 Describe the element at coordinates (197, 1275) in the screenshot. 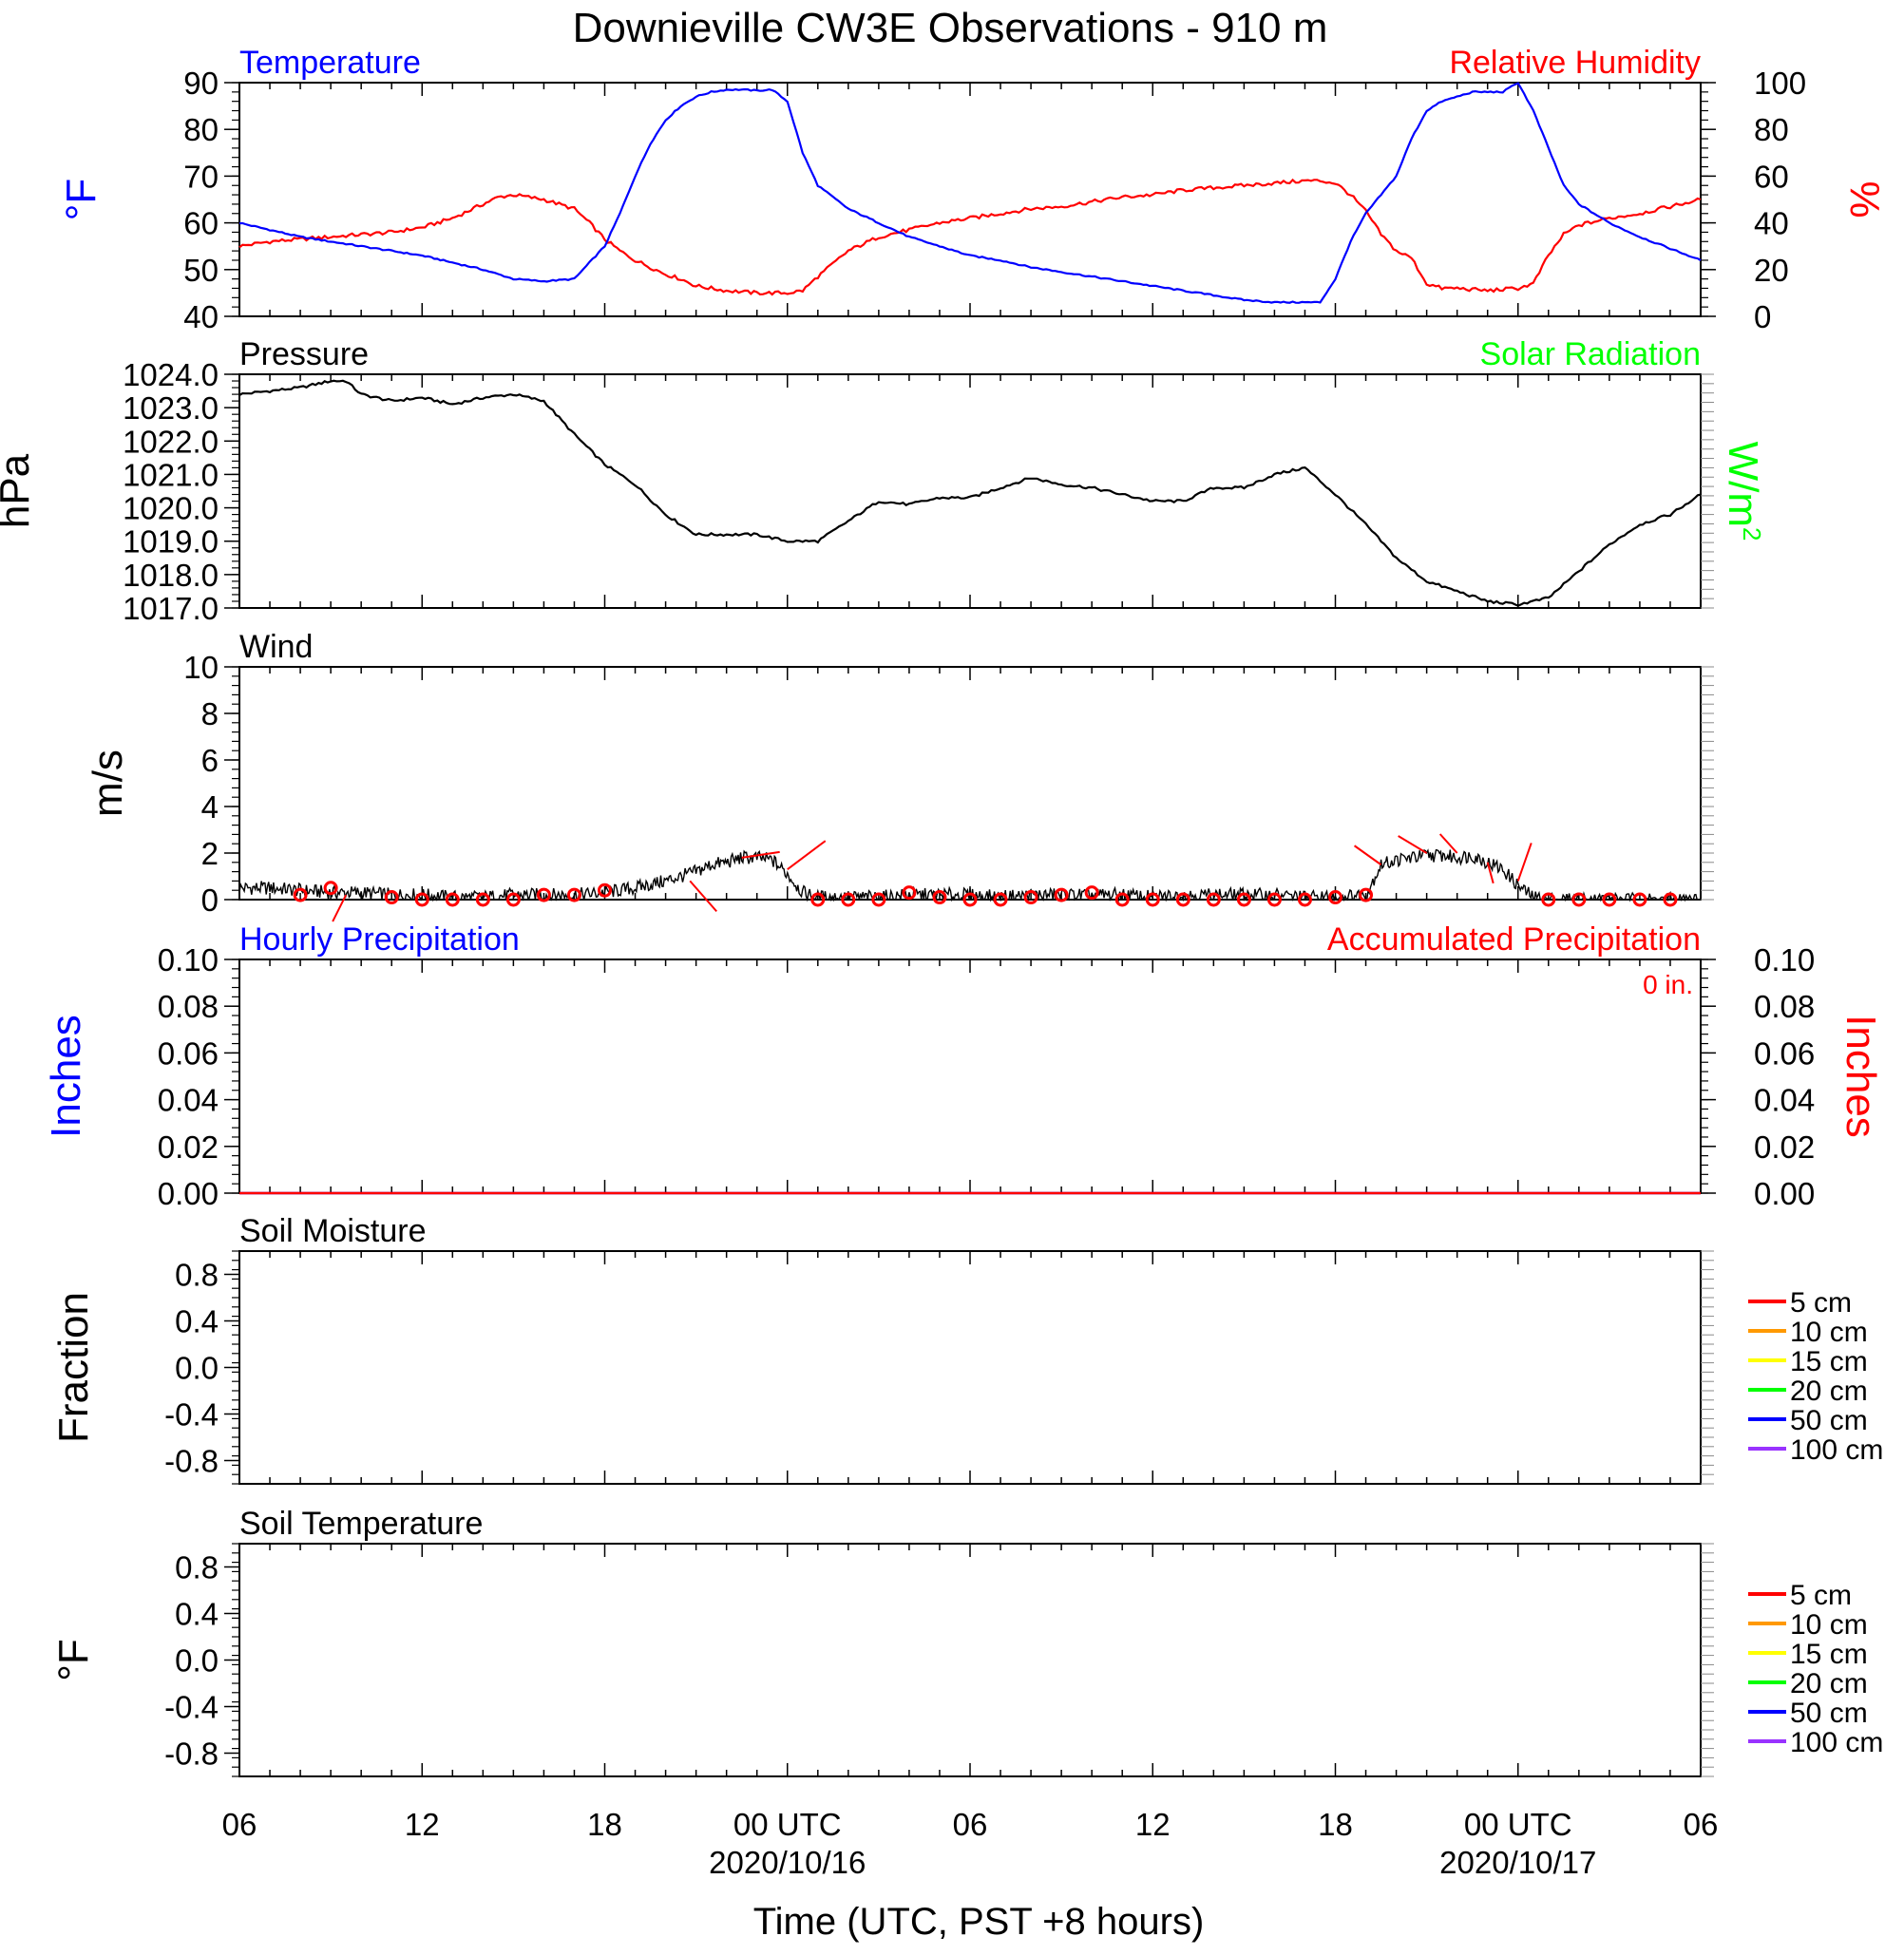

I see `soil-moisture-ytick-label-left: 0.8` at that location.